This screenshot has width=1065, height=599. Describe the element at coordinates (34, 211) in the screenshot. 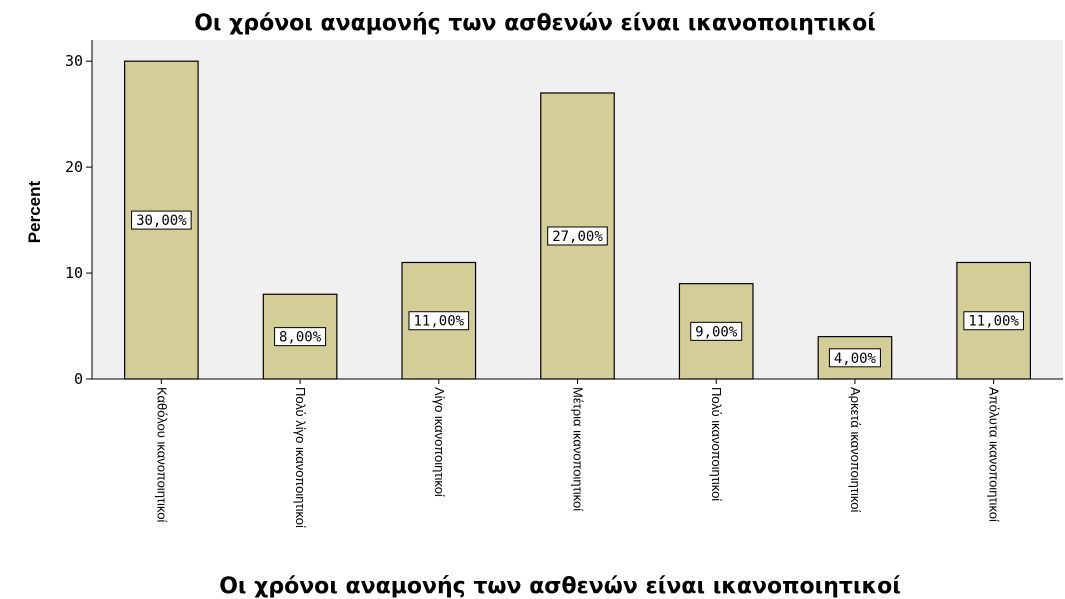

I see `y-axis-title: Percent` at that location.